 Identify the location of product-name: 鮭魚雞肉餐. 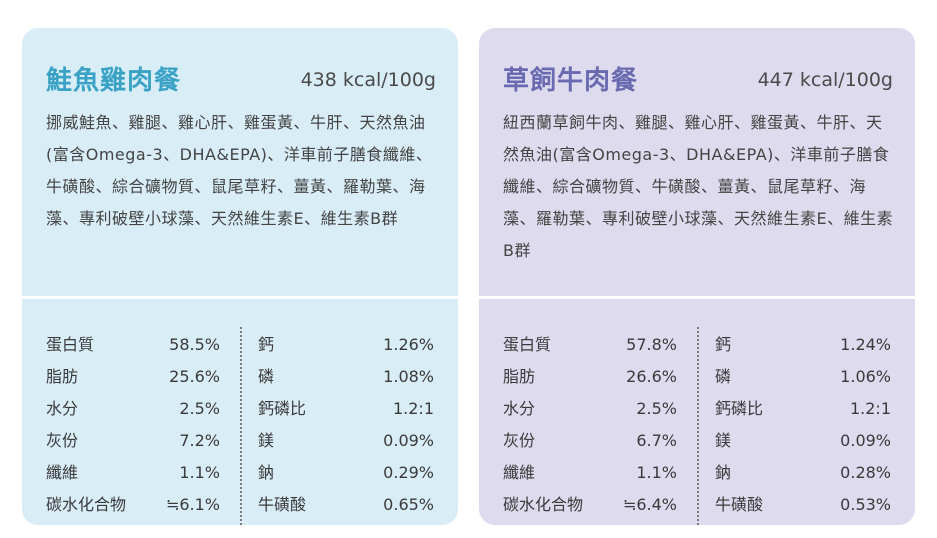
(114, 81).